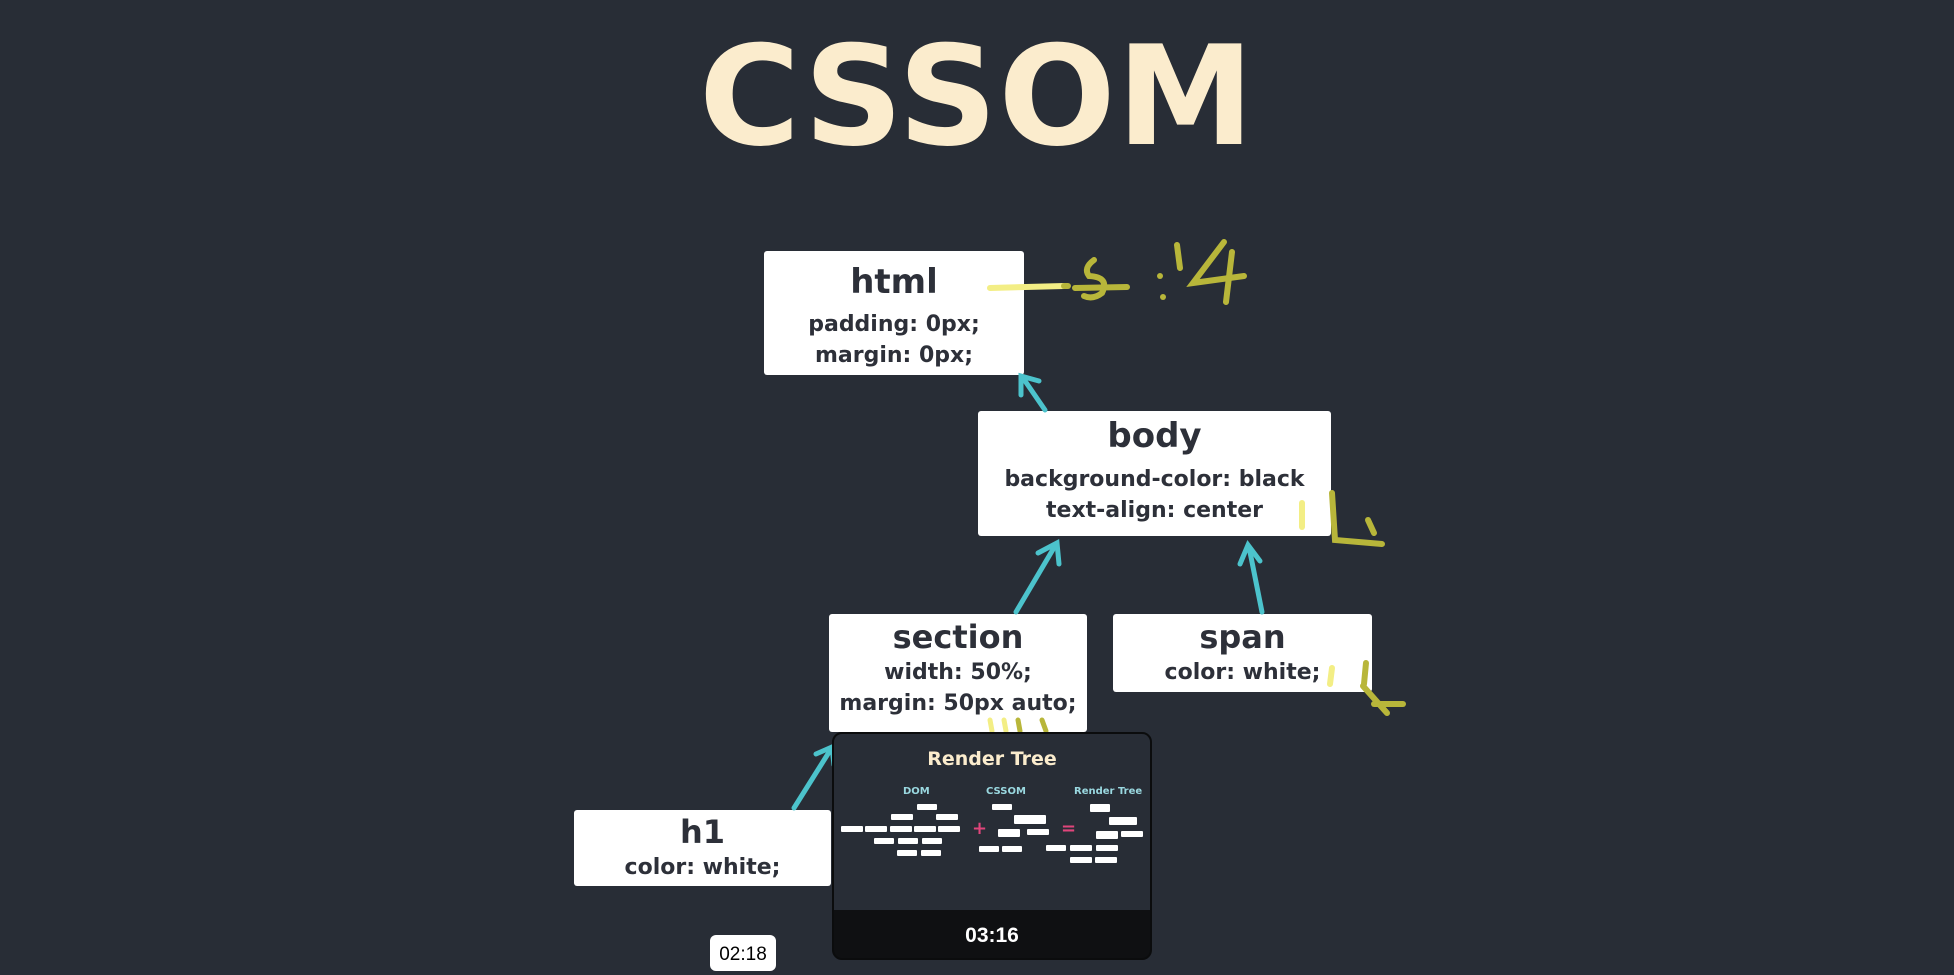 This screenshot has width=1954, height=975. Describe the element at coordinates (743, 953) in the screenshot. I see `current-time-badge: 02:18` at that location.